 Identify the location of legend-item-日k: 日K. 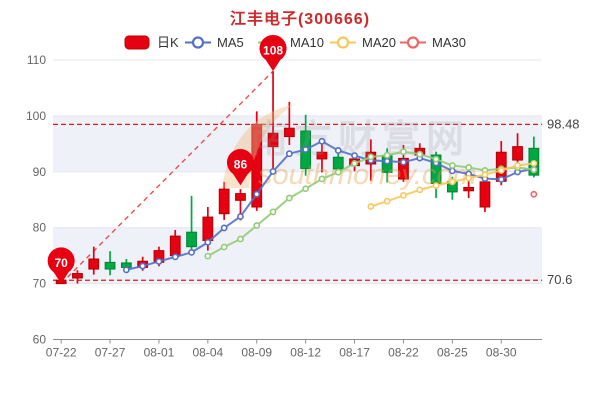
(151, 42).